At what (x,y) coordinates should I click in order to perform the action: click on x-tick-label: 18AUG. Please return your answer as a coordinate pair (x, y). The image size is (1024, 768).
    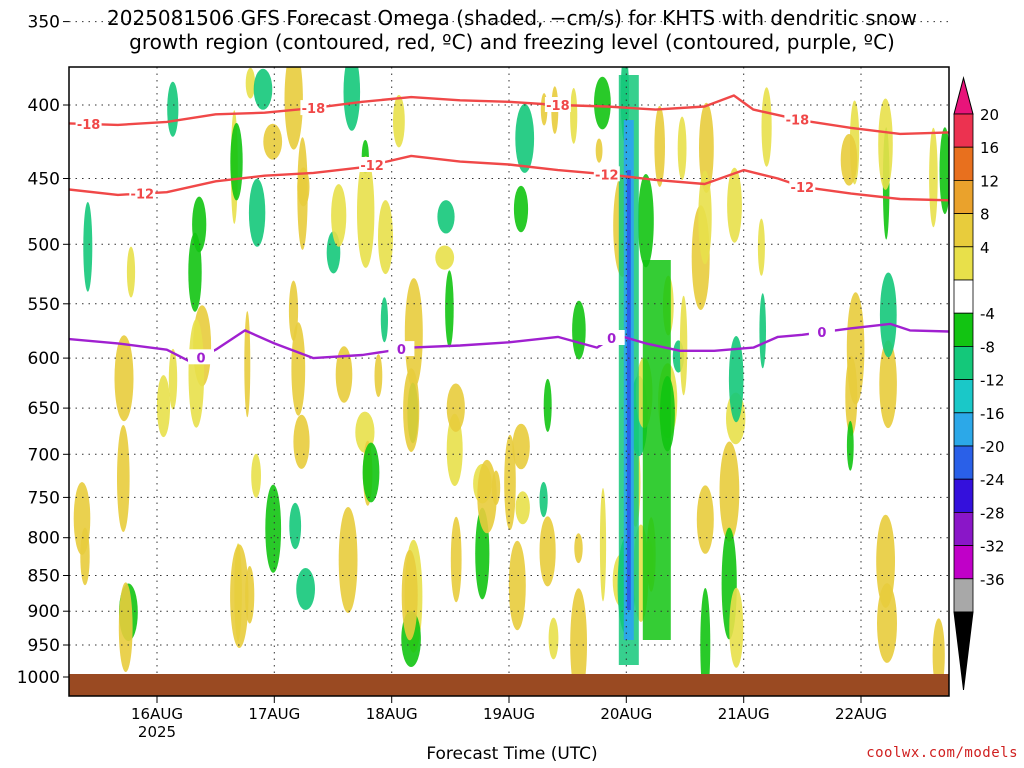
    Looking at the image, I should click on (392, 714).